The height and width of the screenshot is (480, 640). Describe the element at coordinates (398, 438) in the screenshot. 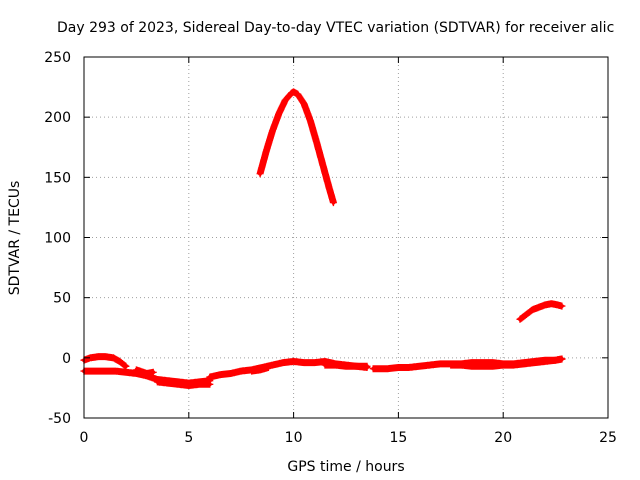

I see `x-tick-label: 15` at that location.